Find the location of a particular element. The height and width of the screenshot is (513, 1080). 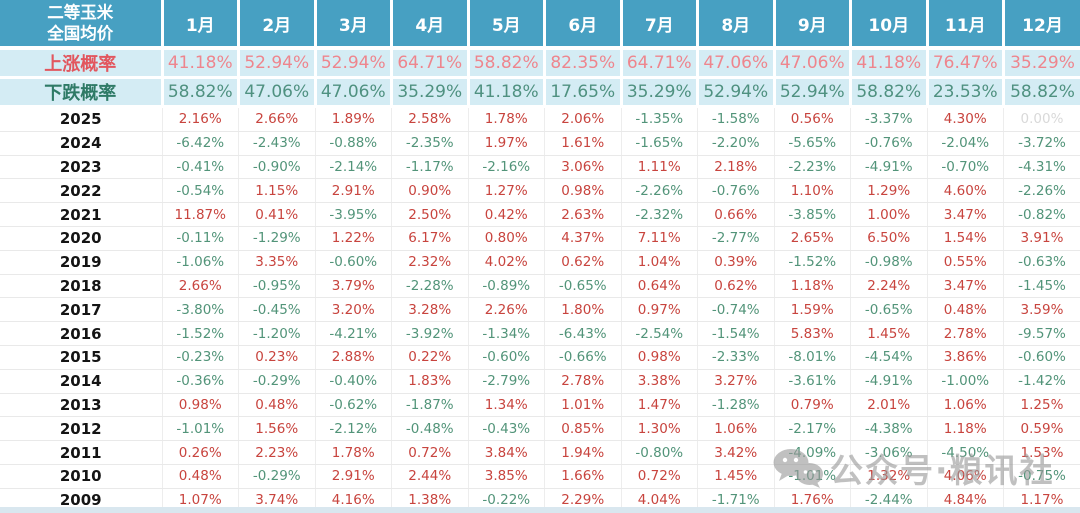

cell-value: -0.65% is located at coordinates (889, 310).